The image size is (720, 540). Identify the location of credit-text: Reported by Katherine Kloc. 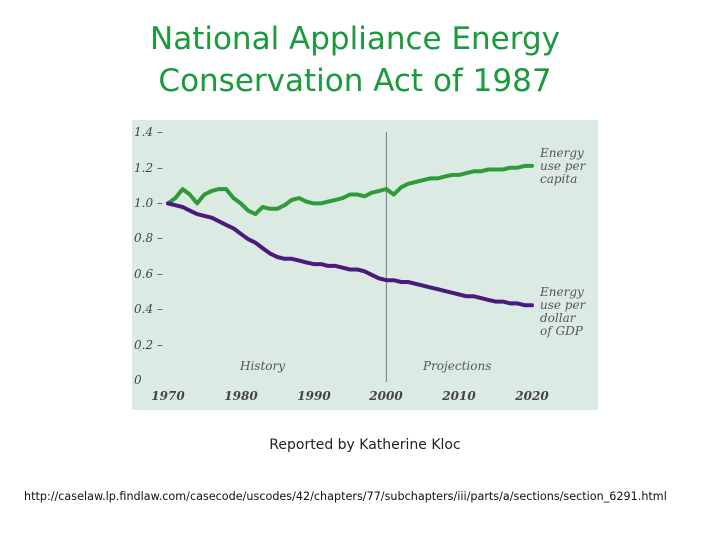
(365, 445).